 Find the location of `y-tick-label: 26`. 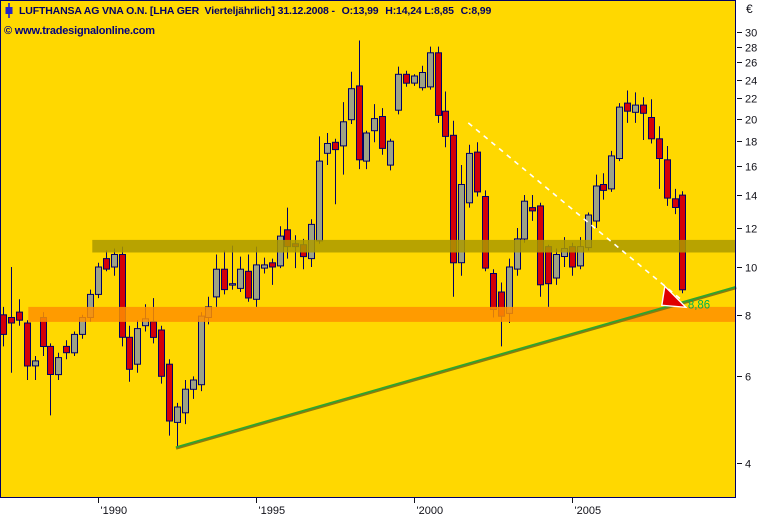

y-tick-label: 26 is located at coordinates (751, 64).